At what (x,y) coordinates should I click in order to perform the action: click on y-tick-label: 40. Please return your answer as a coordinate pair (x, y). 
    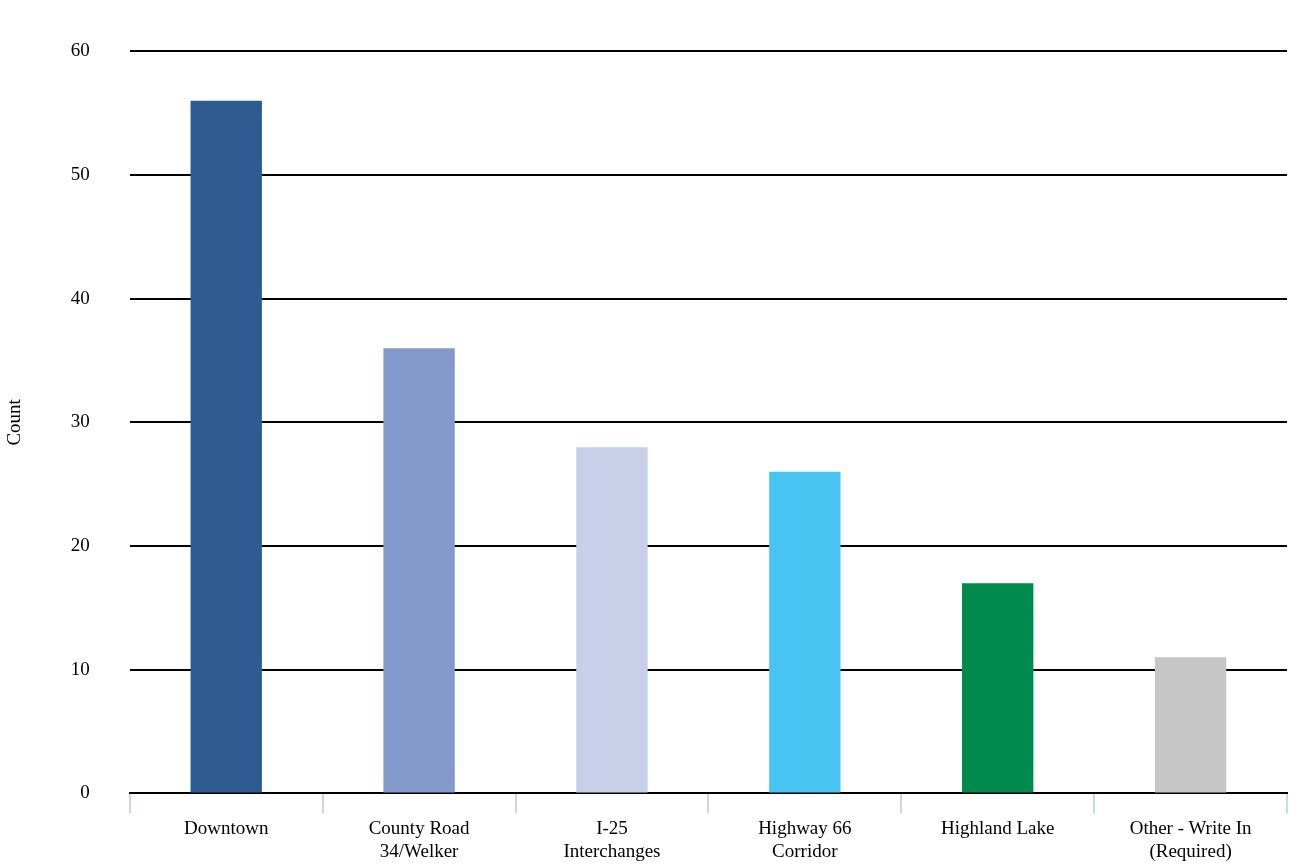
    Looking at the image, I should click on (80, 297).